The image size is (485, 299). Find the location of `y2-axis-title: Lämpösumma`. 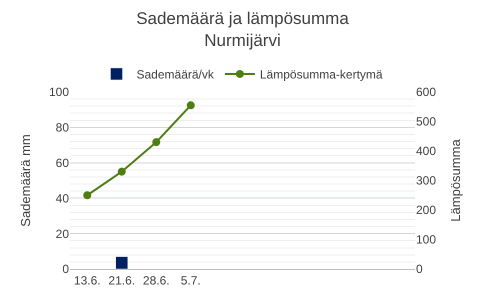

y2-axis-title: Lämpösumma is located at coordinates (455, 180).